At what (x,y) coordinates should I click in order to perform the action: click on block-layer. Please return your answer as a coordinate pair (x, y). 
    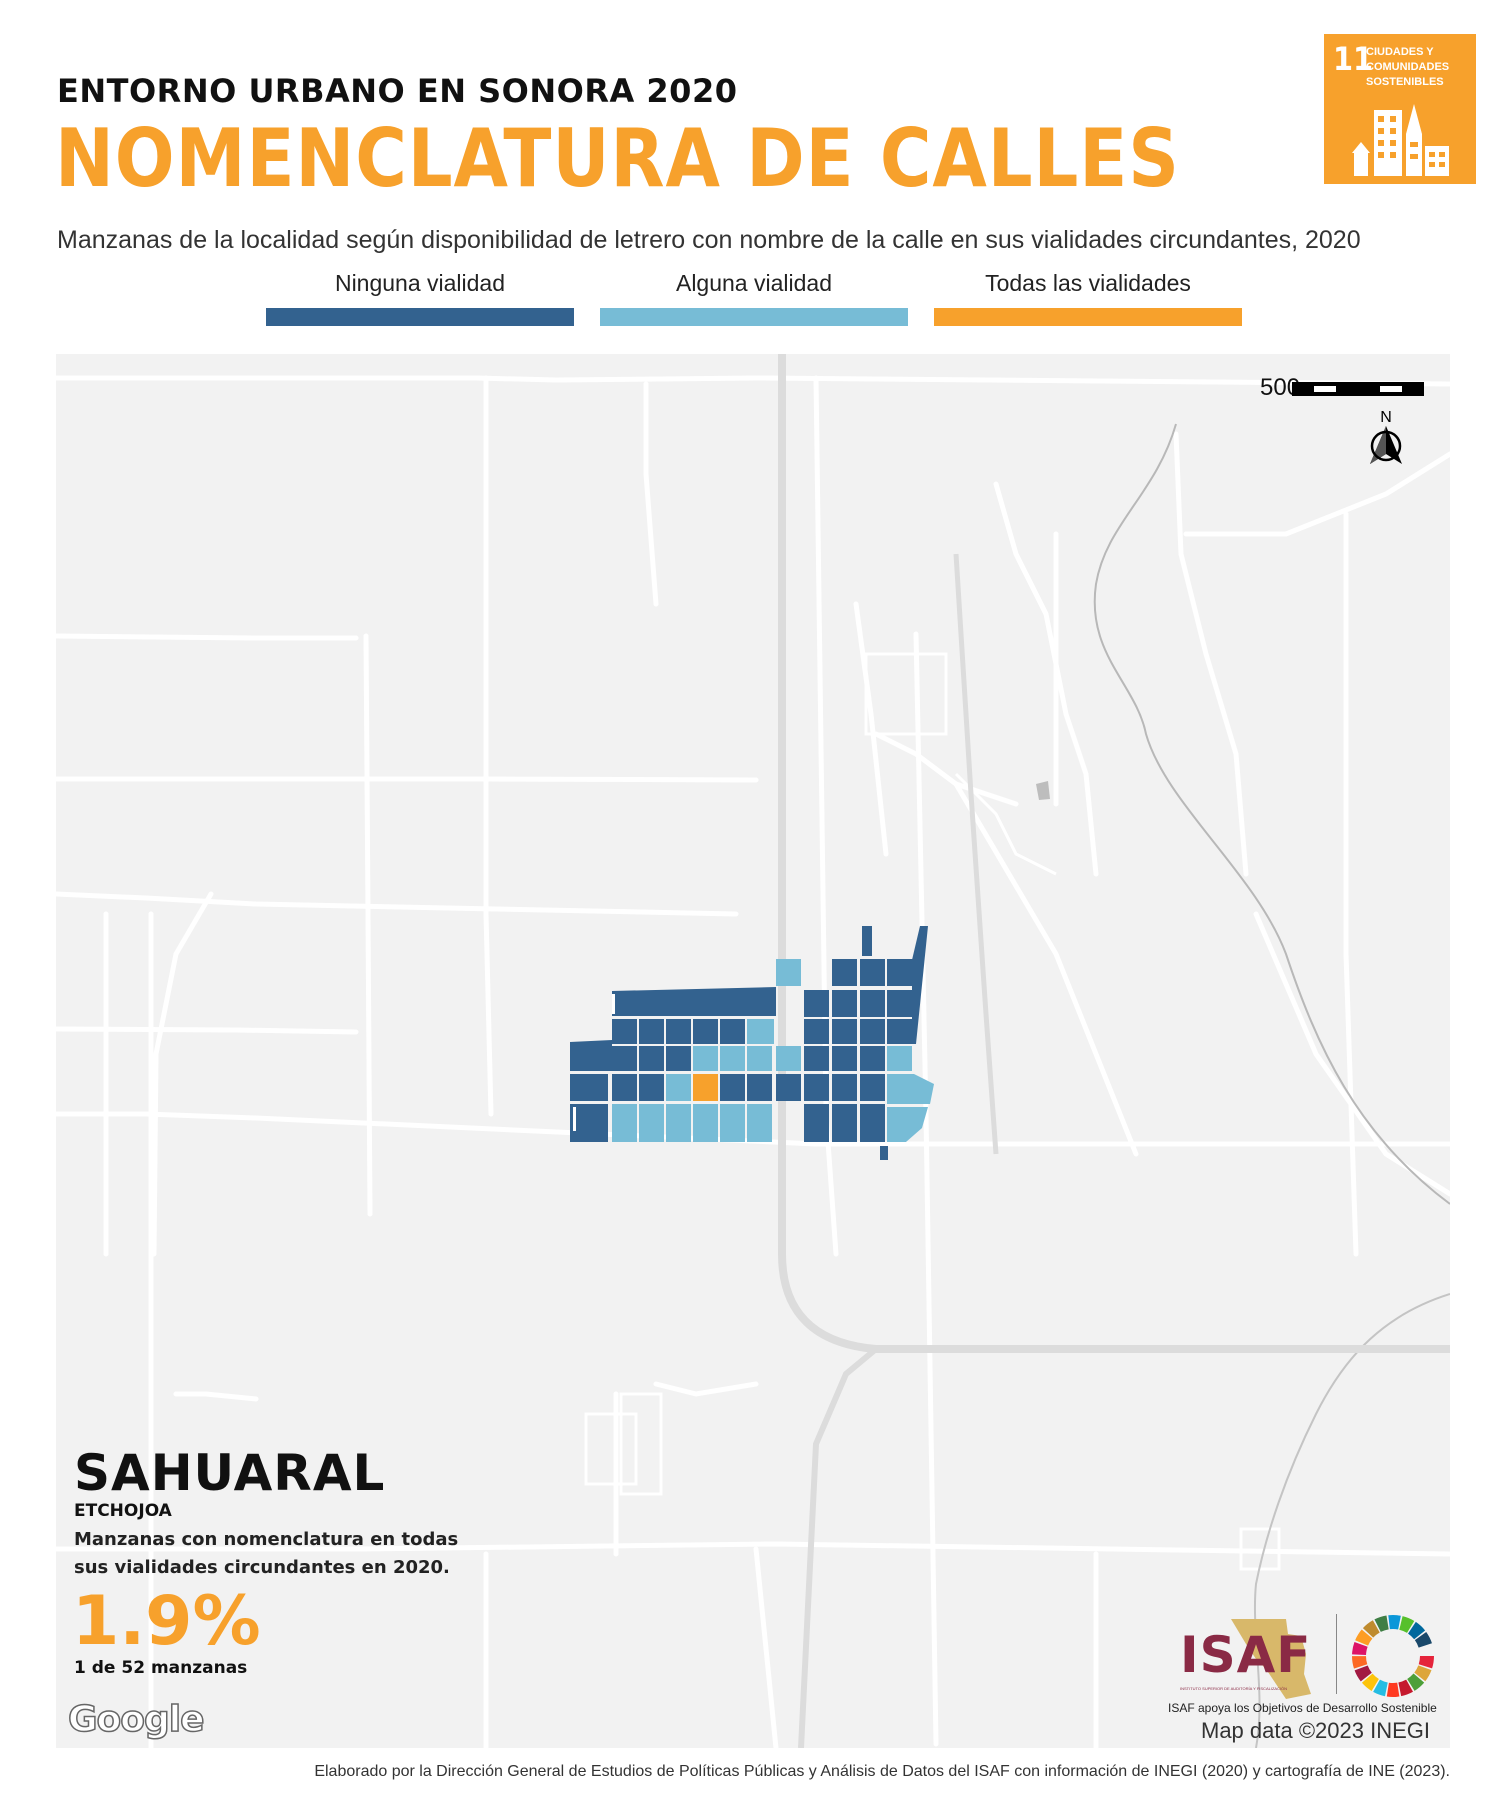
    Looking at the image, I should click on (752, 1043).